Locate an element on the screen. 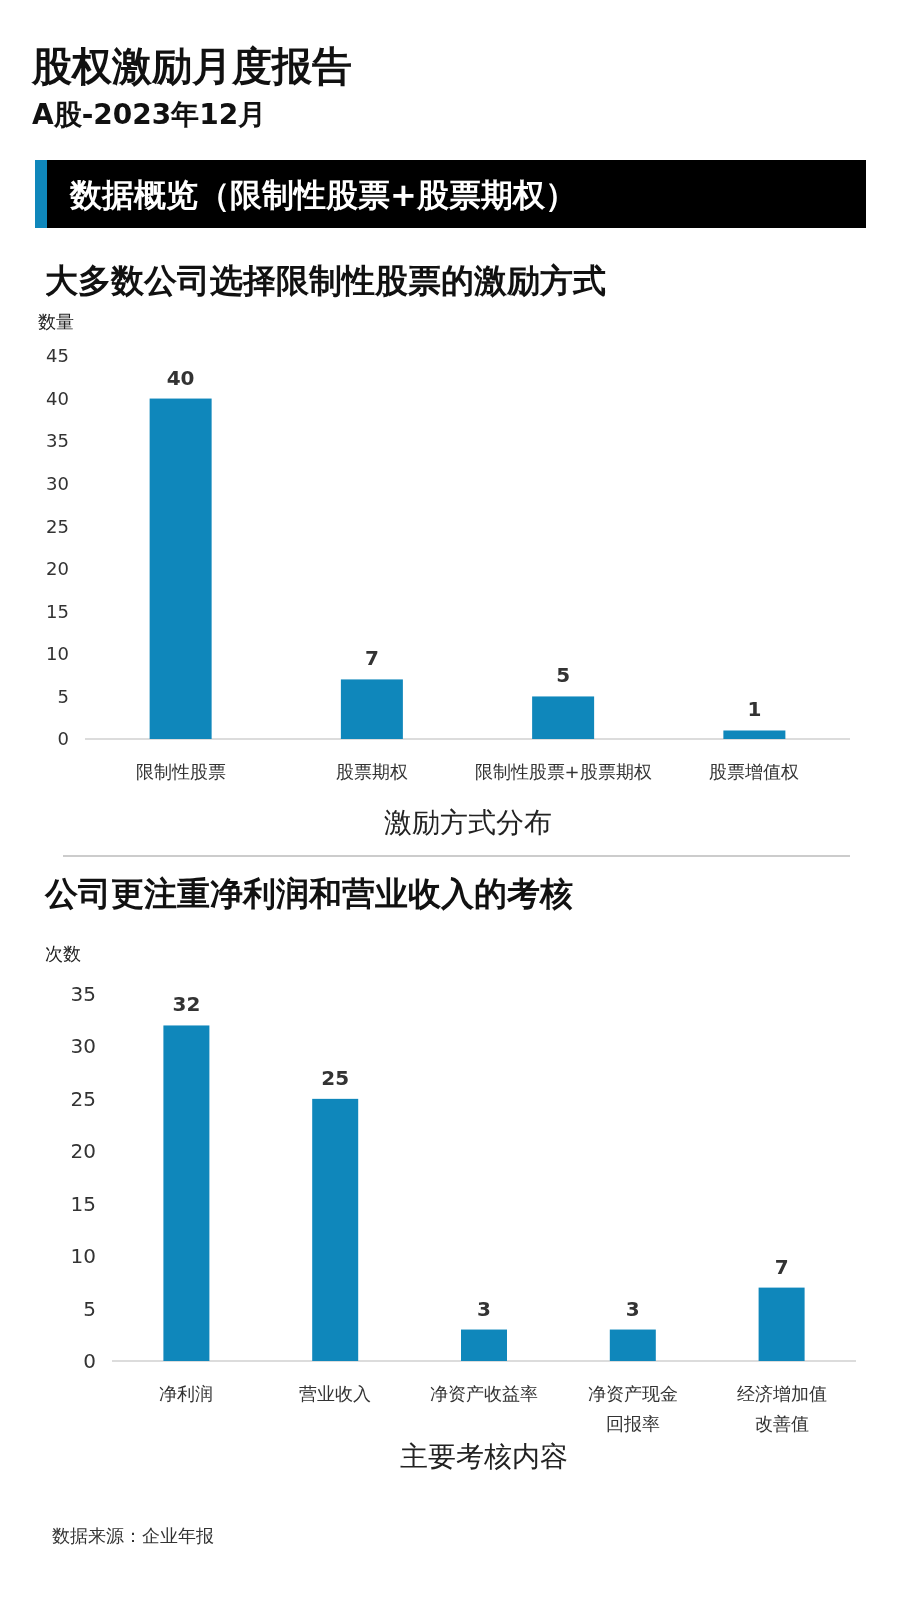 This screenshot has height=1600, width=900. x-axis-title: 主要考核内容 is located at coordinates (484, 1456).